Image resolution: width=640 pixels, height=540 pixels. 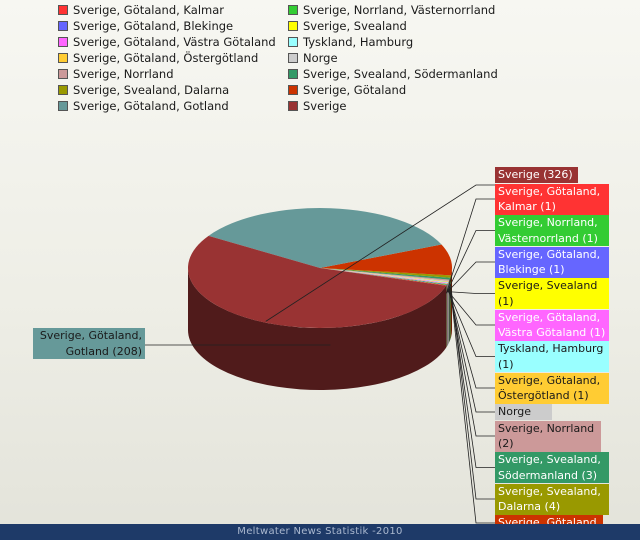 I want to click on leader-norge, so click(x=471, y=351).